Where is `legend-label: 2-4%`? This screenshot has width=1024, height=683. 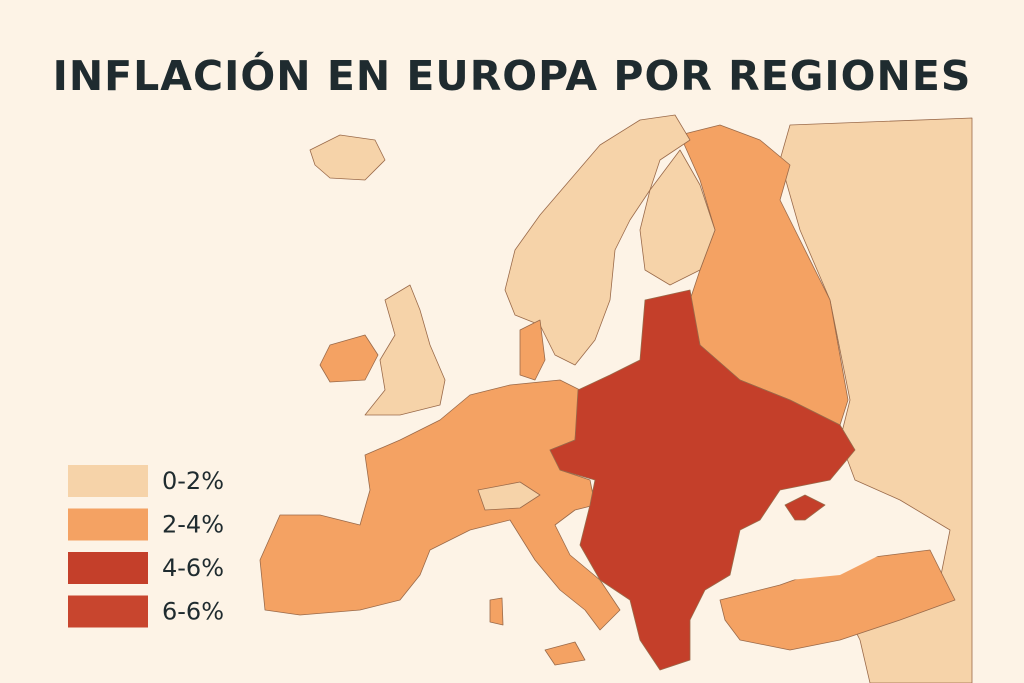
legend-label: 2-4% is located at coordinates (193, 525).